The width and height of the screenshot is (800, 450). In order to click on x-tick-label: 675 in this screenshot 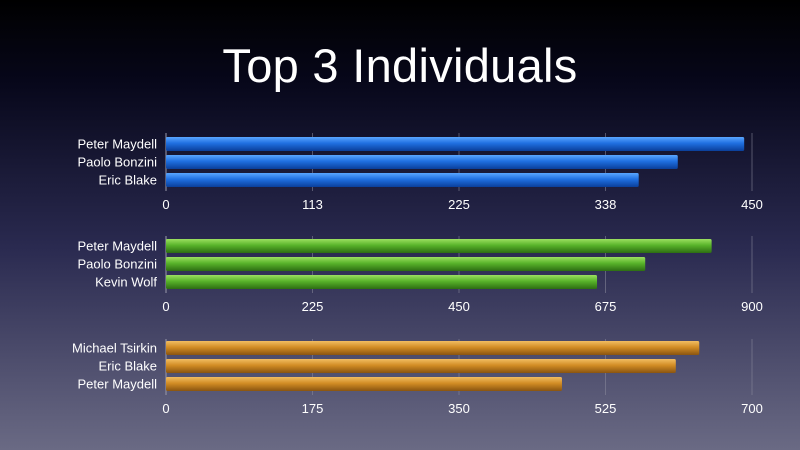, I will do `click(606, 306)`.